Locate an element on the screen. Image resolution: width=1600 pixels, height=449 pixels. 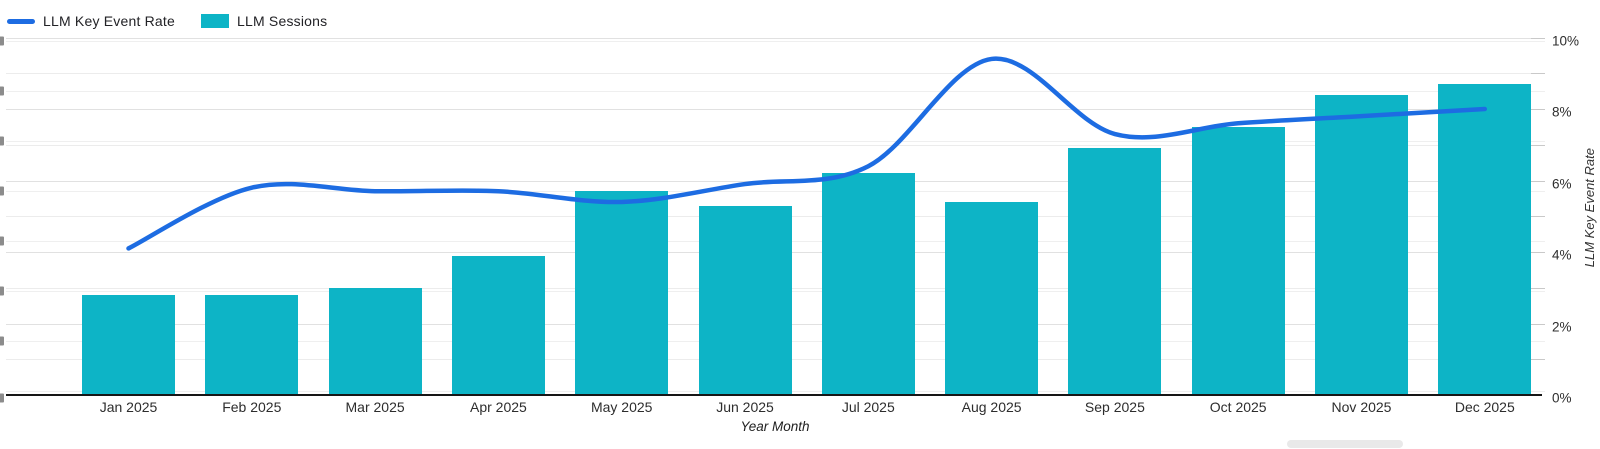
x-axis-label-jul-2025: Jul 2025 is located at coordinates (868, 407).